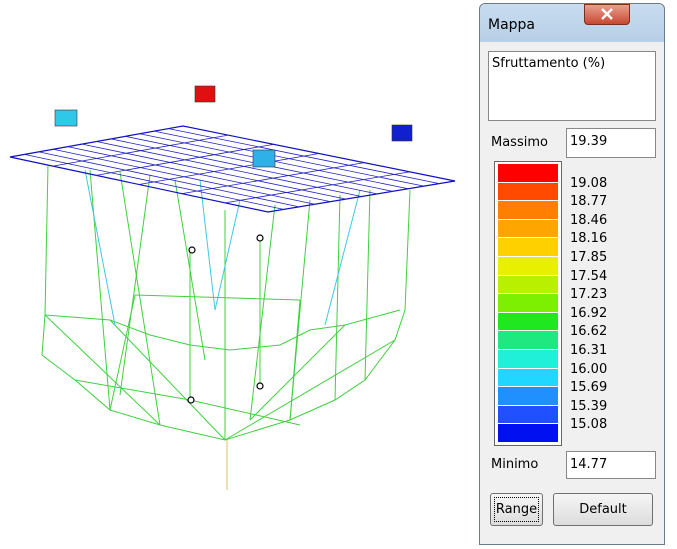 The width and height of the screenshot is (677, 549). Describe the element at coordinates (603, 509) in the screenshot. I see `default-button: Default` at that location.